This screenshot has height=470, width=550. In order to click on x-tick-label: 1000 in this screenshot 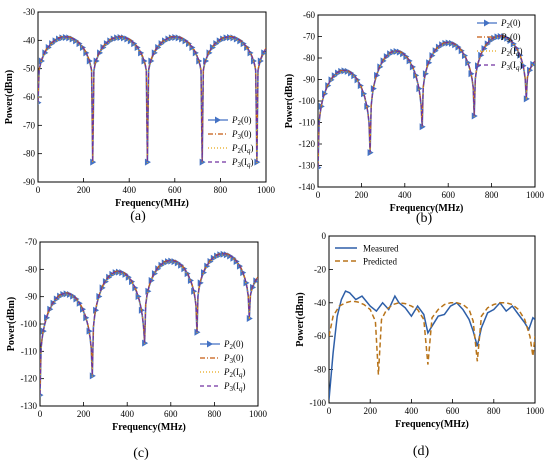, I will do `click(535, 411)`.